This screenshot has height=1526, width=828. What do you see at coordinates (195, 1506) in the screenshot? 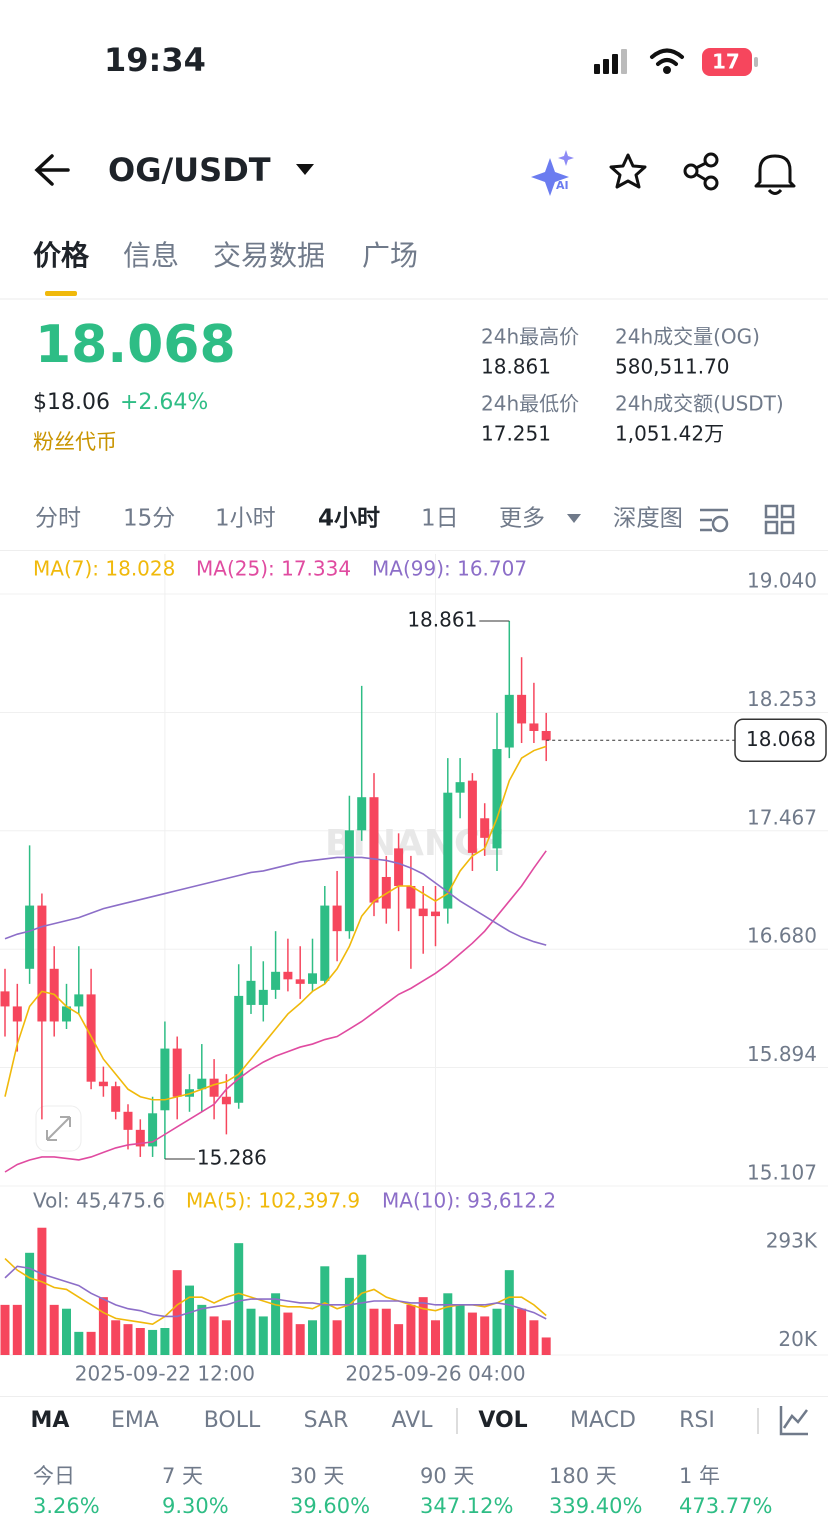
I see `period-change: 9.30%` at bounding box center [195, 1506].